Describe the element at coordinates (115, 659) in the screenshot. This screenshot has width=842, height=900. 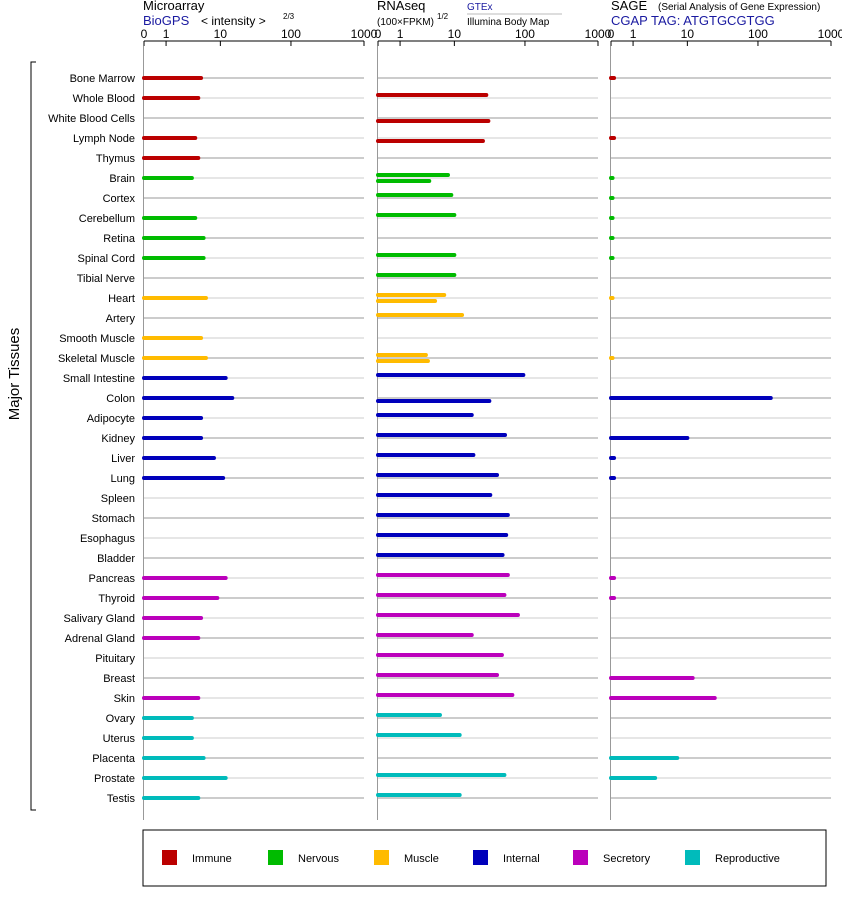
I see `tissue-label: Pituitary` at that location.